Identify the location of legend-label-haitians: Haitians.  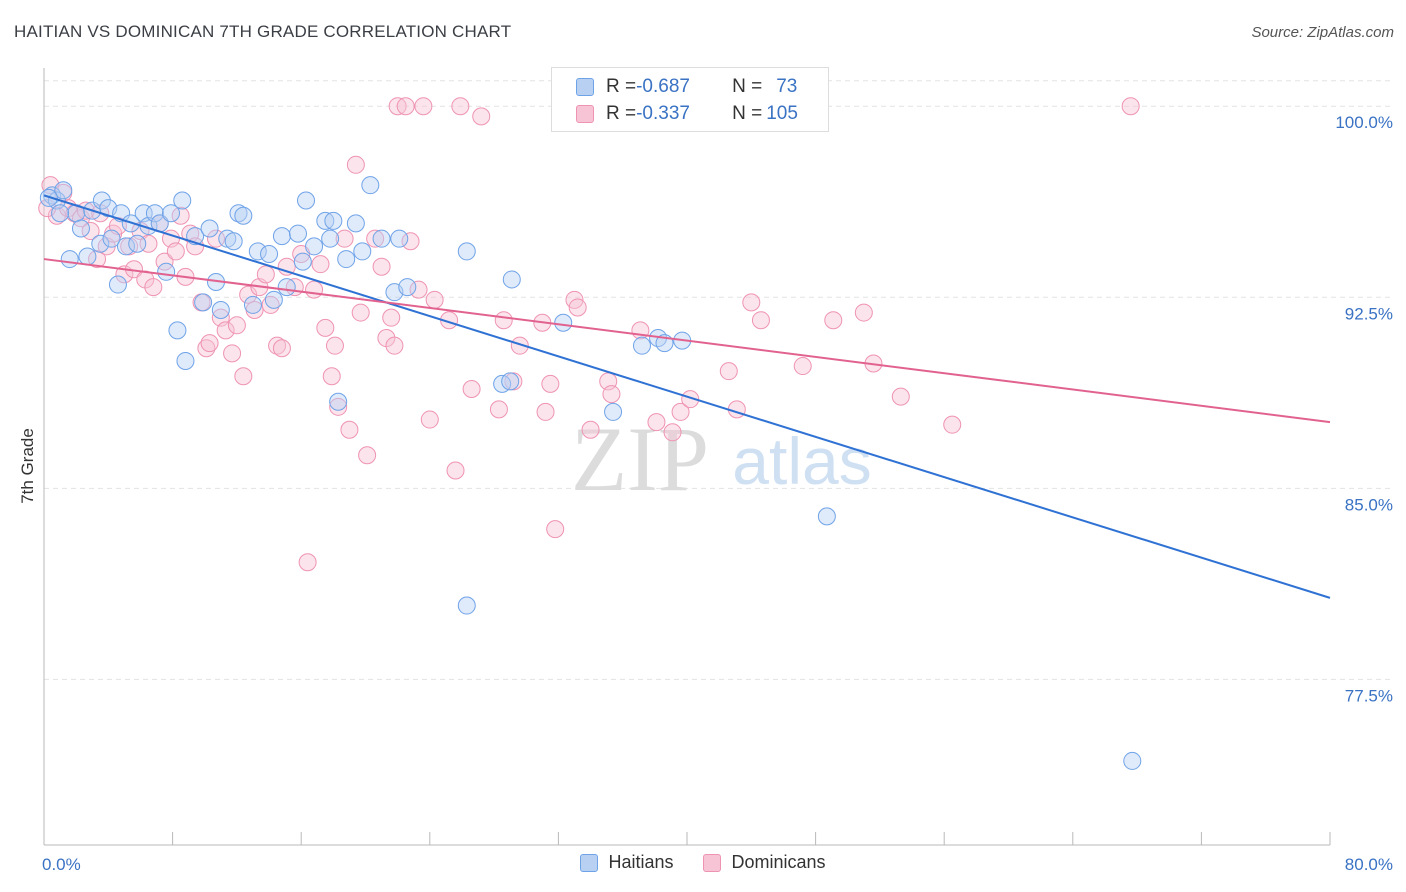
(641, 862).